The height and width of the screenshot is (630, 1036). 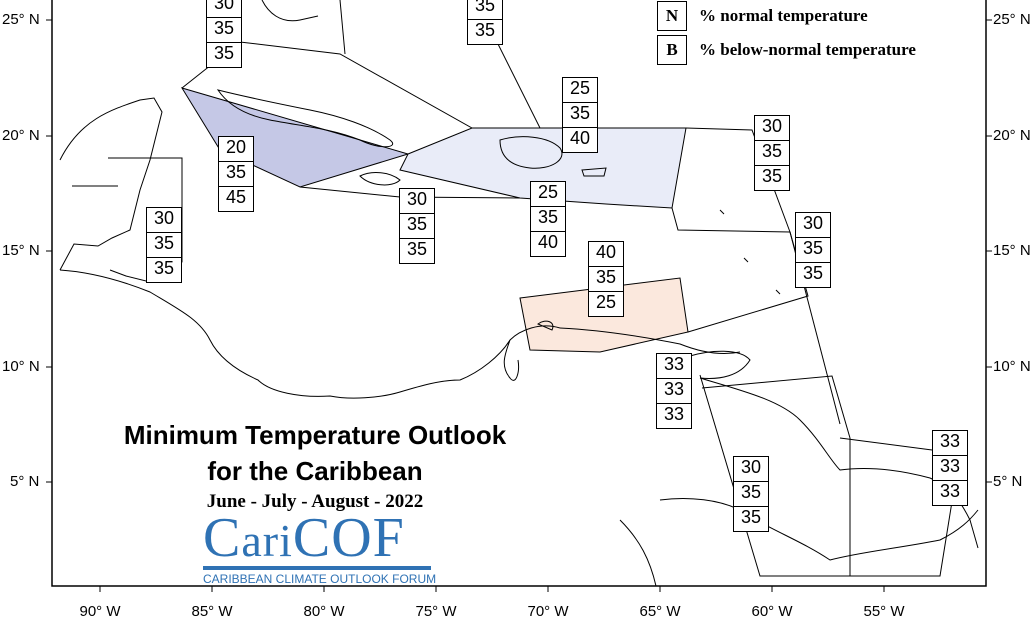 I want to click on caricof-logo: CariCOF CARIBBEAN CLIMATE OUTLOOK FORUM, so click(x=320, y=546).